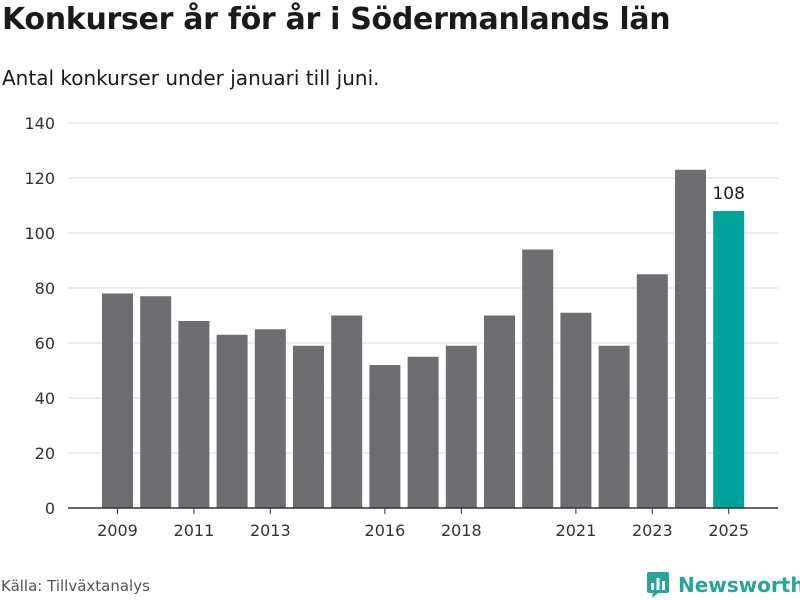 The height and width of the screenshot is (600, 800). Describe the element at coordinates (576, 410) in the screenshot. I see `bar-2021` at that location.